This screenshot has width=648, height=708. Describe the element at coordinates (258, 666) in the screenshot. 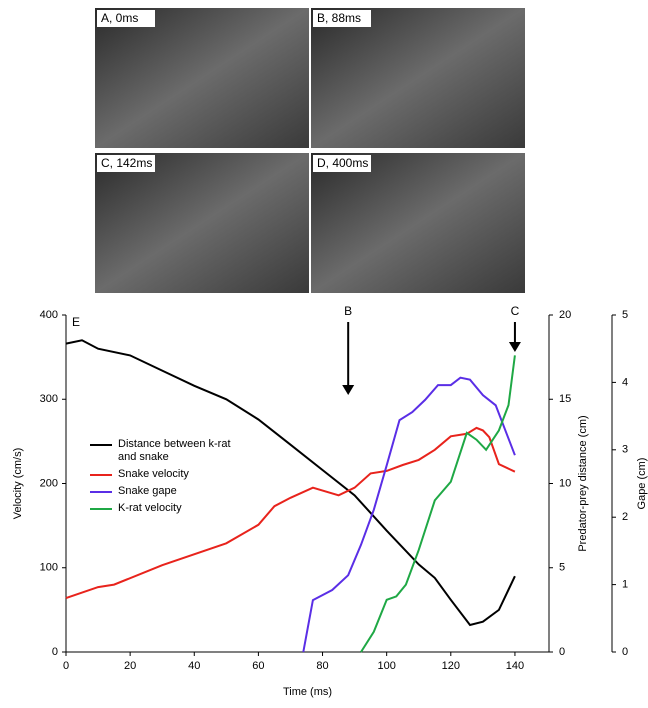

I see `x-tick-label: 60` at that location.